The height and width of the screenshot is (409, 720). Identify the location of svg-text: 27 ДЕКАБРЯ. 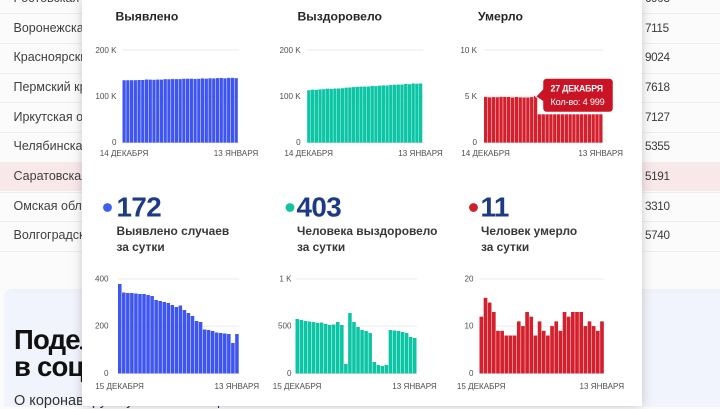
(577, 88).